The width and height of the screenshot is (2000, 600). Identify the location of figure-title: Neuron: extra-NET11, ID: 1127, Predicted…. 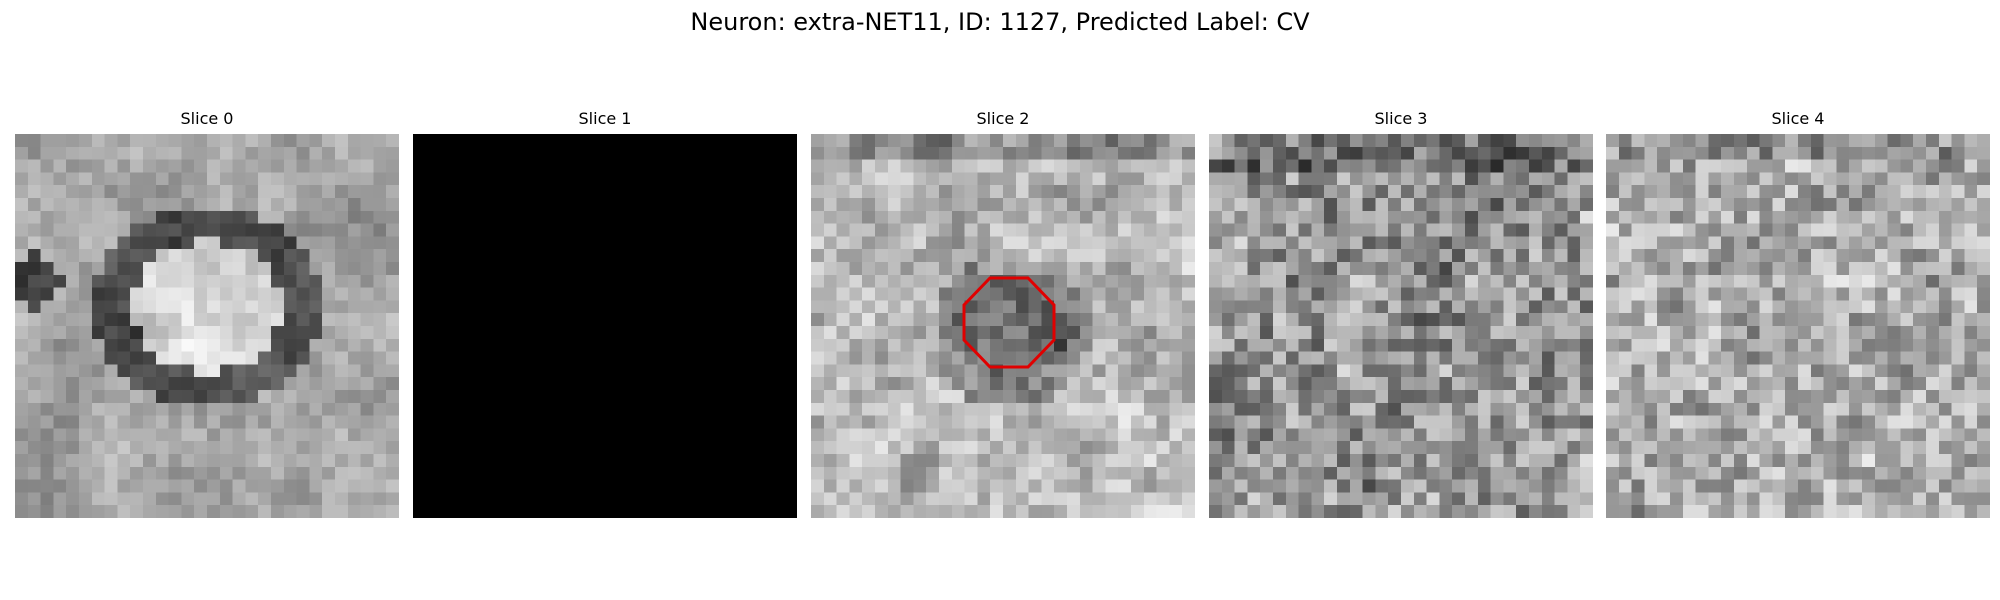
(1000, 22).